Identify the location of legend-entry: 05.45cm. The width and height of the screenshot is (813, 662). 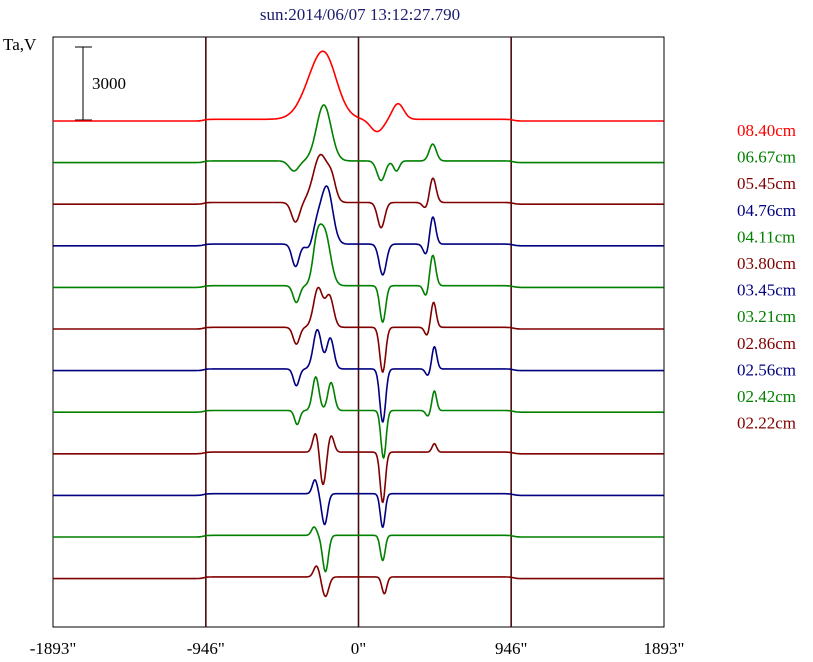
(766, 183).